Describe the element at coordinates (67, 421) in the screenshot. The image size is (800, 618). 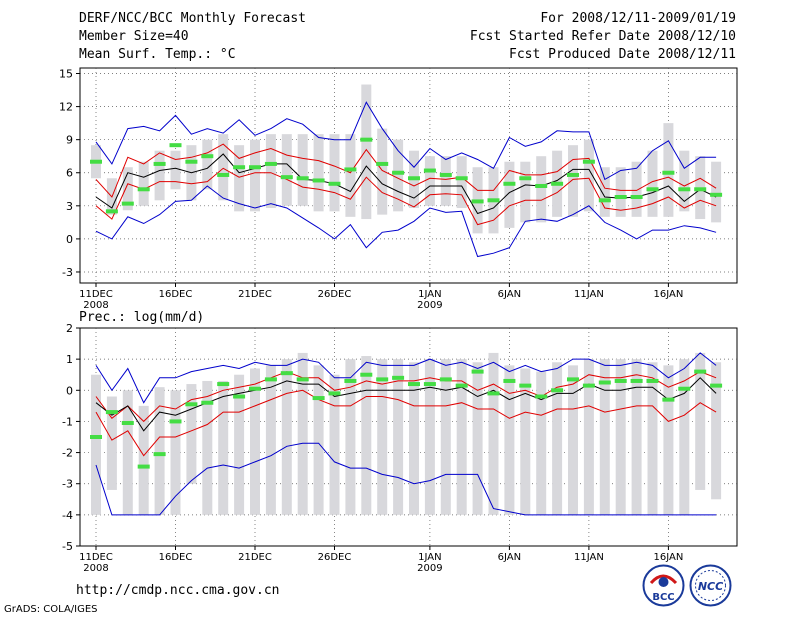
I see `y-tick-label: -1` at that location.